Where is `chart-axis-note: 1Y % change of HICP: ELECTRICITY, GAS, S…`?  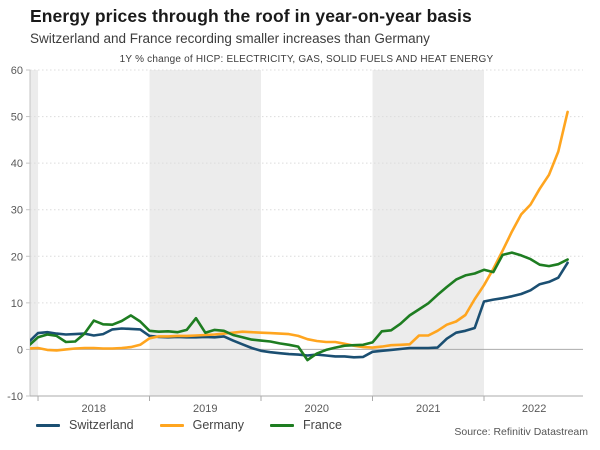 chart-axis-note: 1Y % change of HICP: ELECTRICITY, GAS, S… is located at coordinates (306, 59).